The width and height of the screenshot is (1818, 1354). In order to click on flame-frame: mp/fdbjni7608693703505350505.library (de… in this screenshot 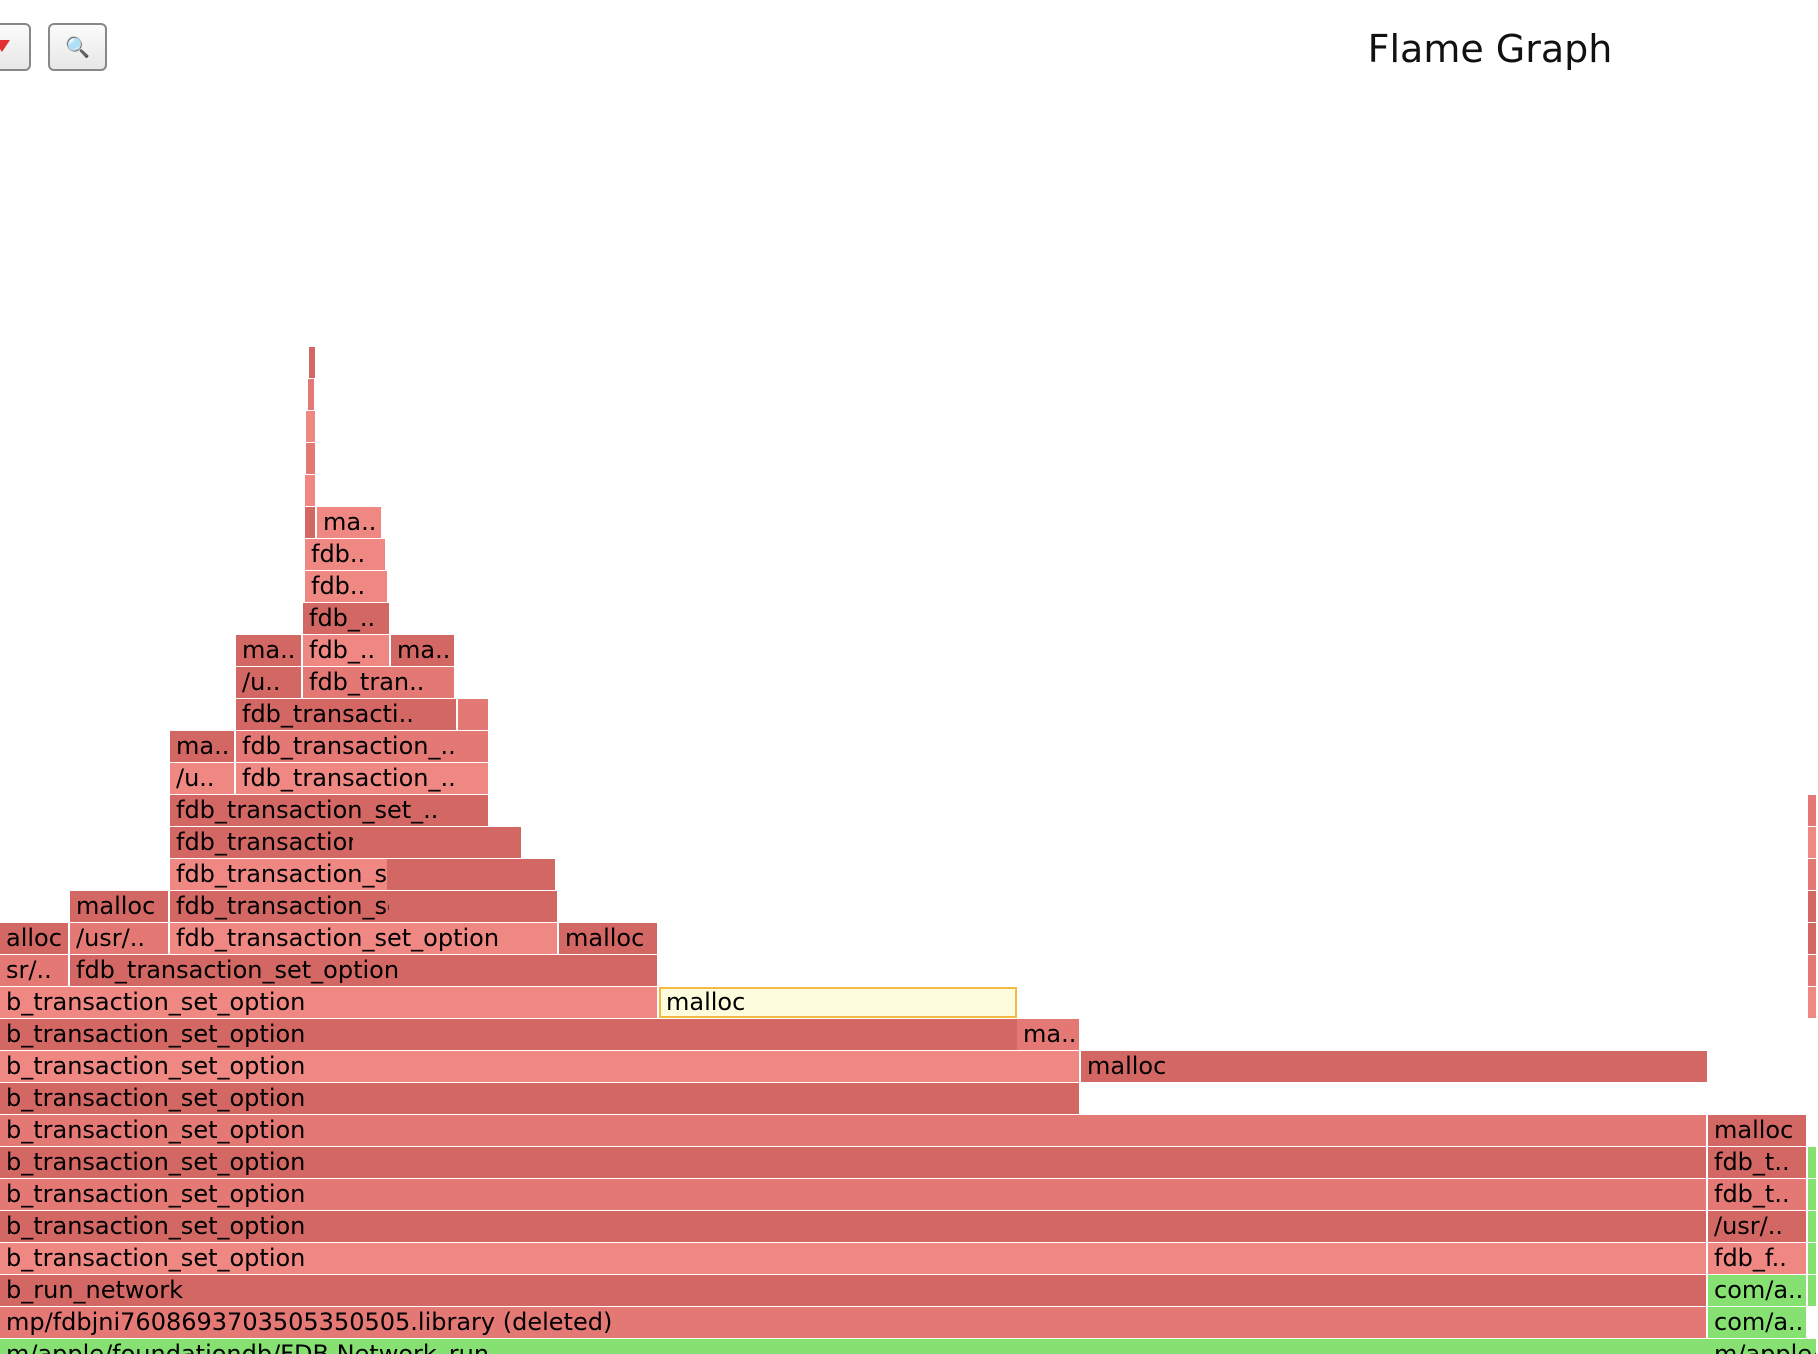, I will do `click(854, 1322)`.